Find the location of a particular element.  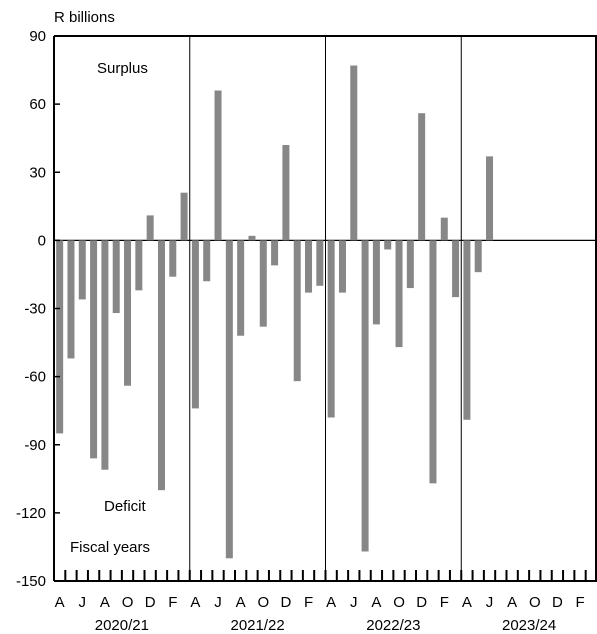

fiscal-year-label: 2020/21 is located at coordinates (122, 625).